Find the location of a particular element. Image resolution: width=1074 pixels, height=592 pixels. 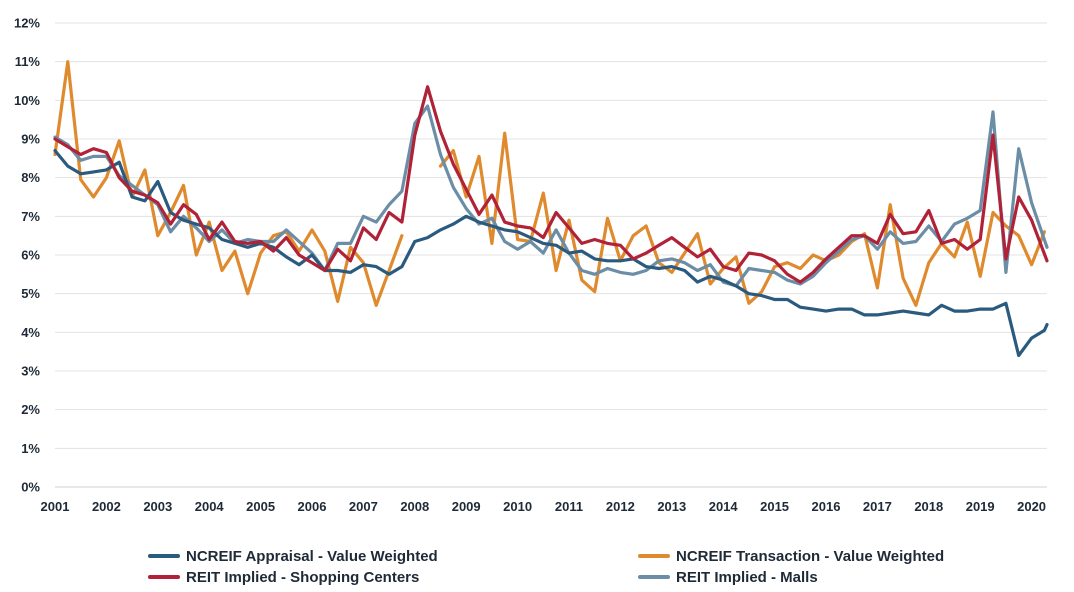

x-tick-label: 2014 is located at coordinates (724, 506).